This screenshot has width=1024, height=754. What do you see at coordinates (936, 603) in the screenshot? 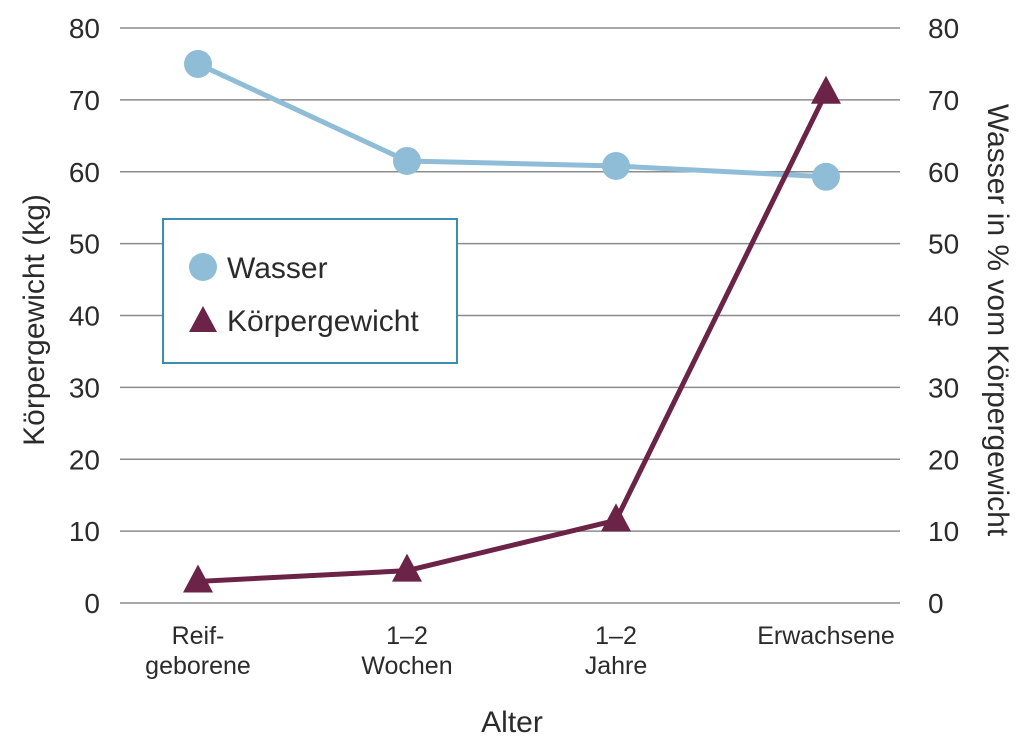
I see `right-y-tick-label: 0` at bounding box center [936, 603].